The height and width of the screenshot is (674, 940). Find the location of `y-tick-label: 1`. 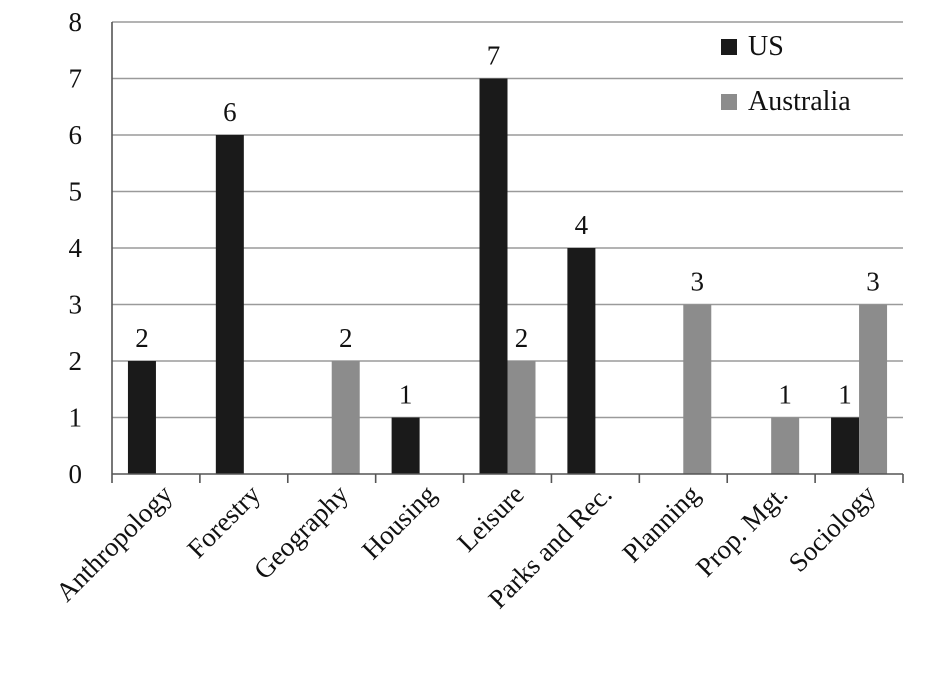

y-tick-label: 1 is located at coordinates (76, 418).